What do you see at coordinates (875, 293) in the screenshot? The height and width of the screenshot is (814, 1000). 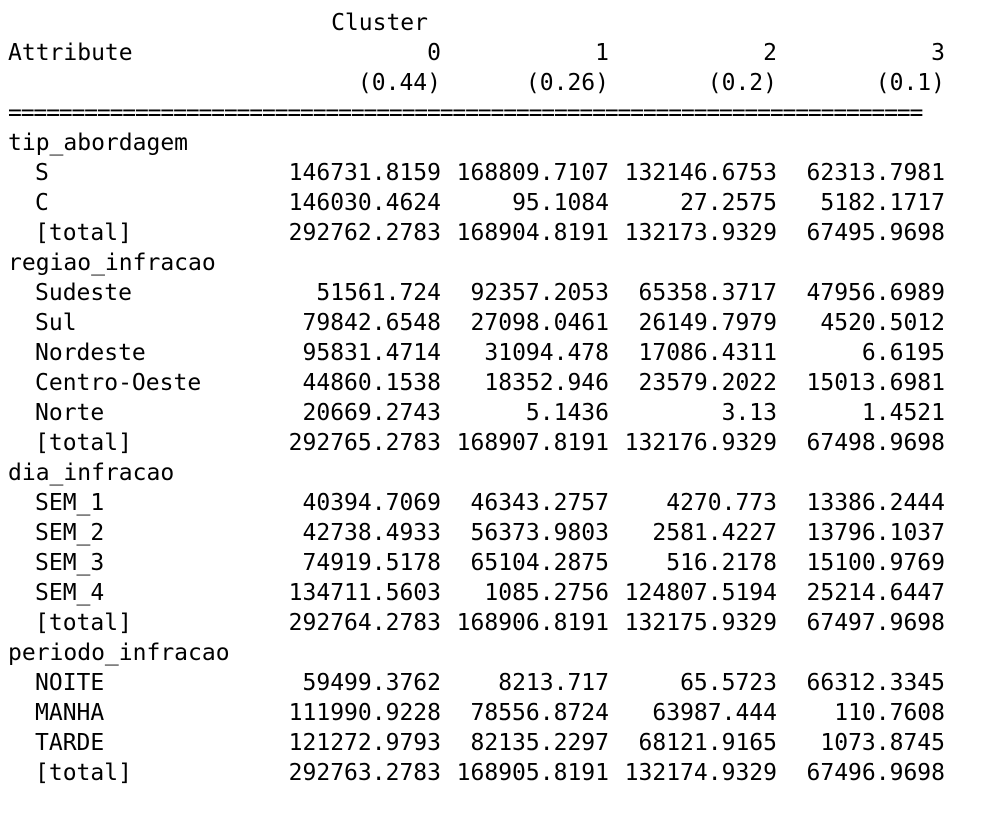 I see `cluster-3-value: 47956.6989` at bounding box center [875, 293].